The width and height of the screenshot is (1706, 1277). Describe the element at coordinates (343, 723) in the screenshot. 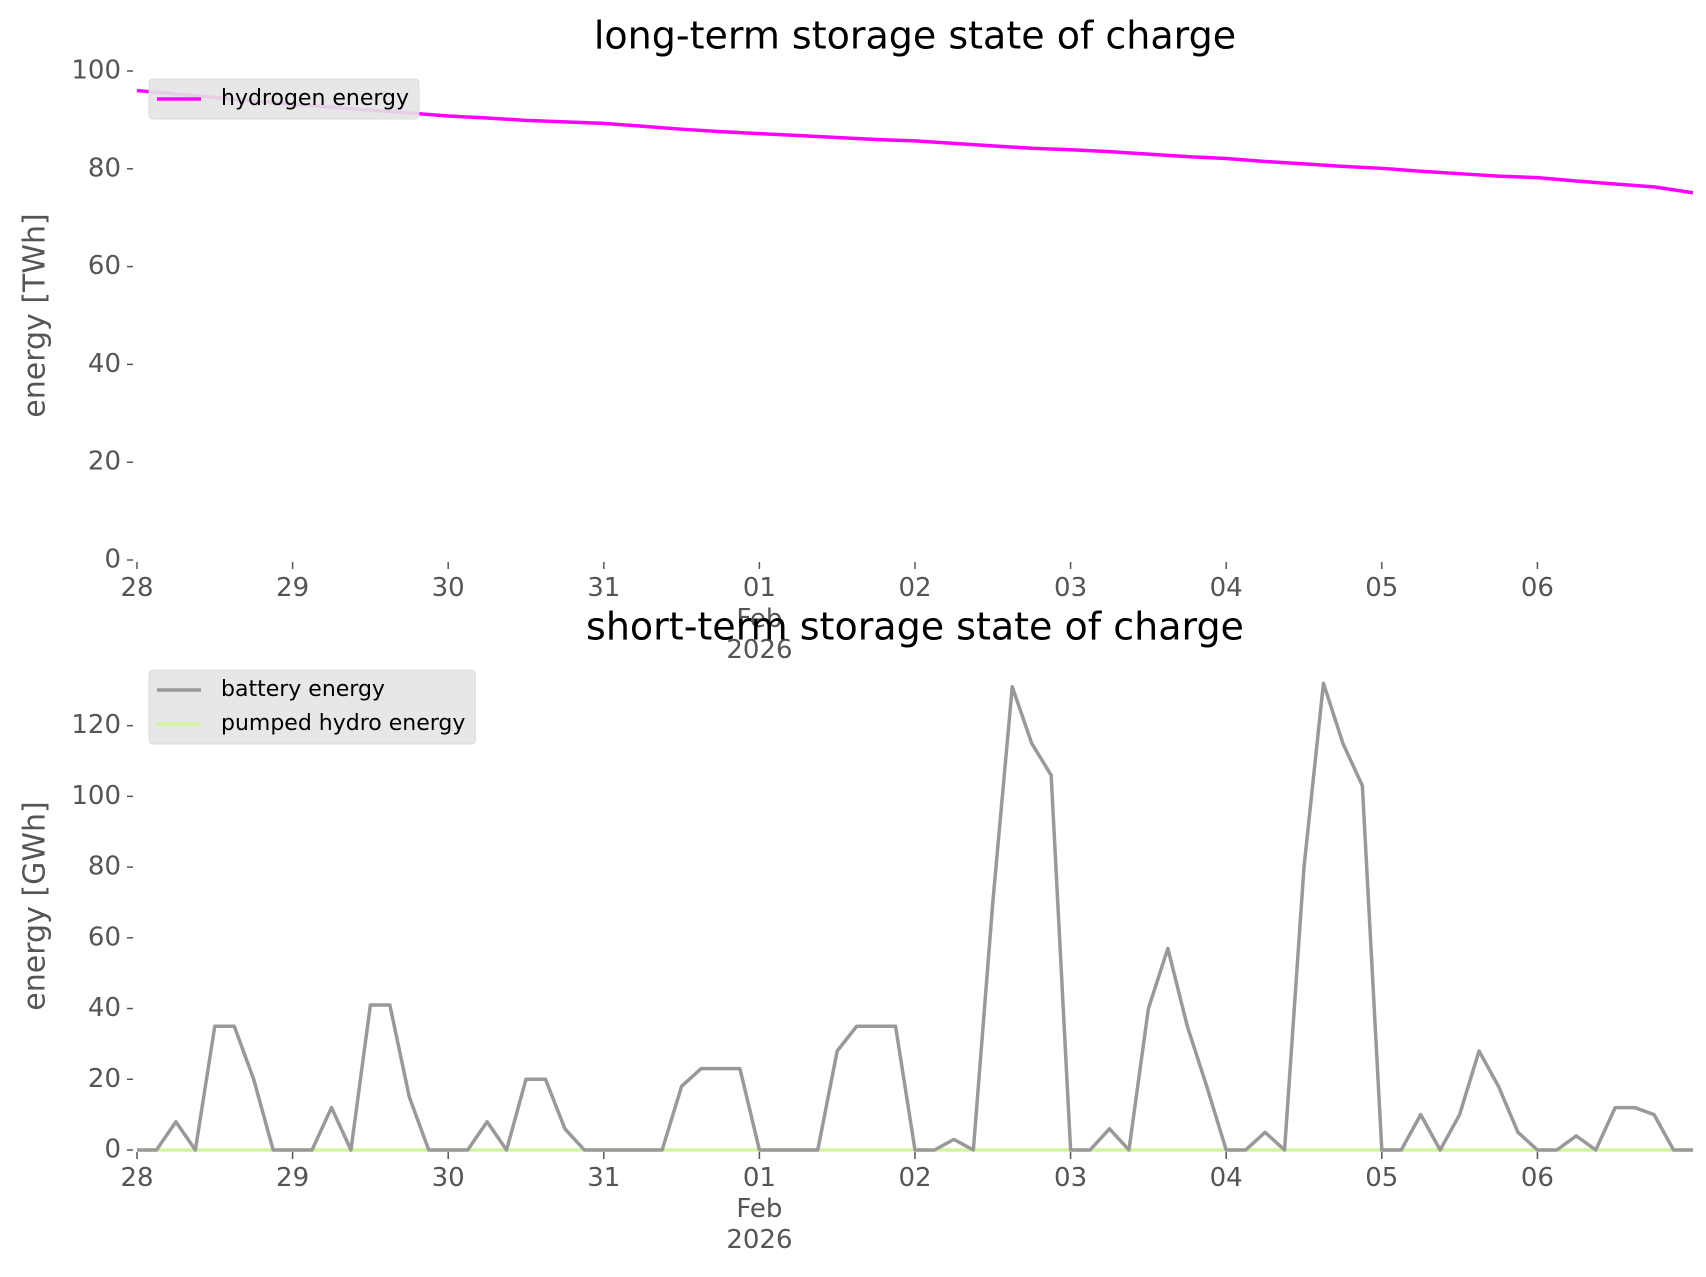

I see `legend-label: pumped hydro energy` at that location.